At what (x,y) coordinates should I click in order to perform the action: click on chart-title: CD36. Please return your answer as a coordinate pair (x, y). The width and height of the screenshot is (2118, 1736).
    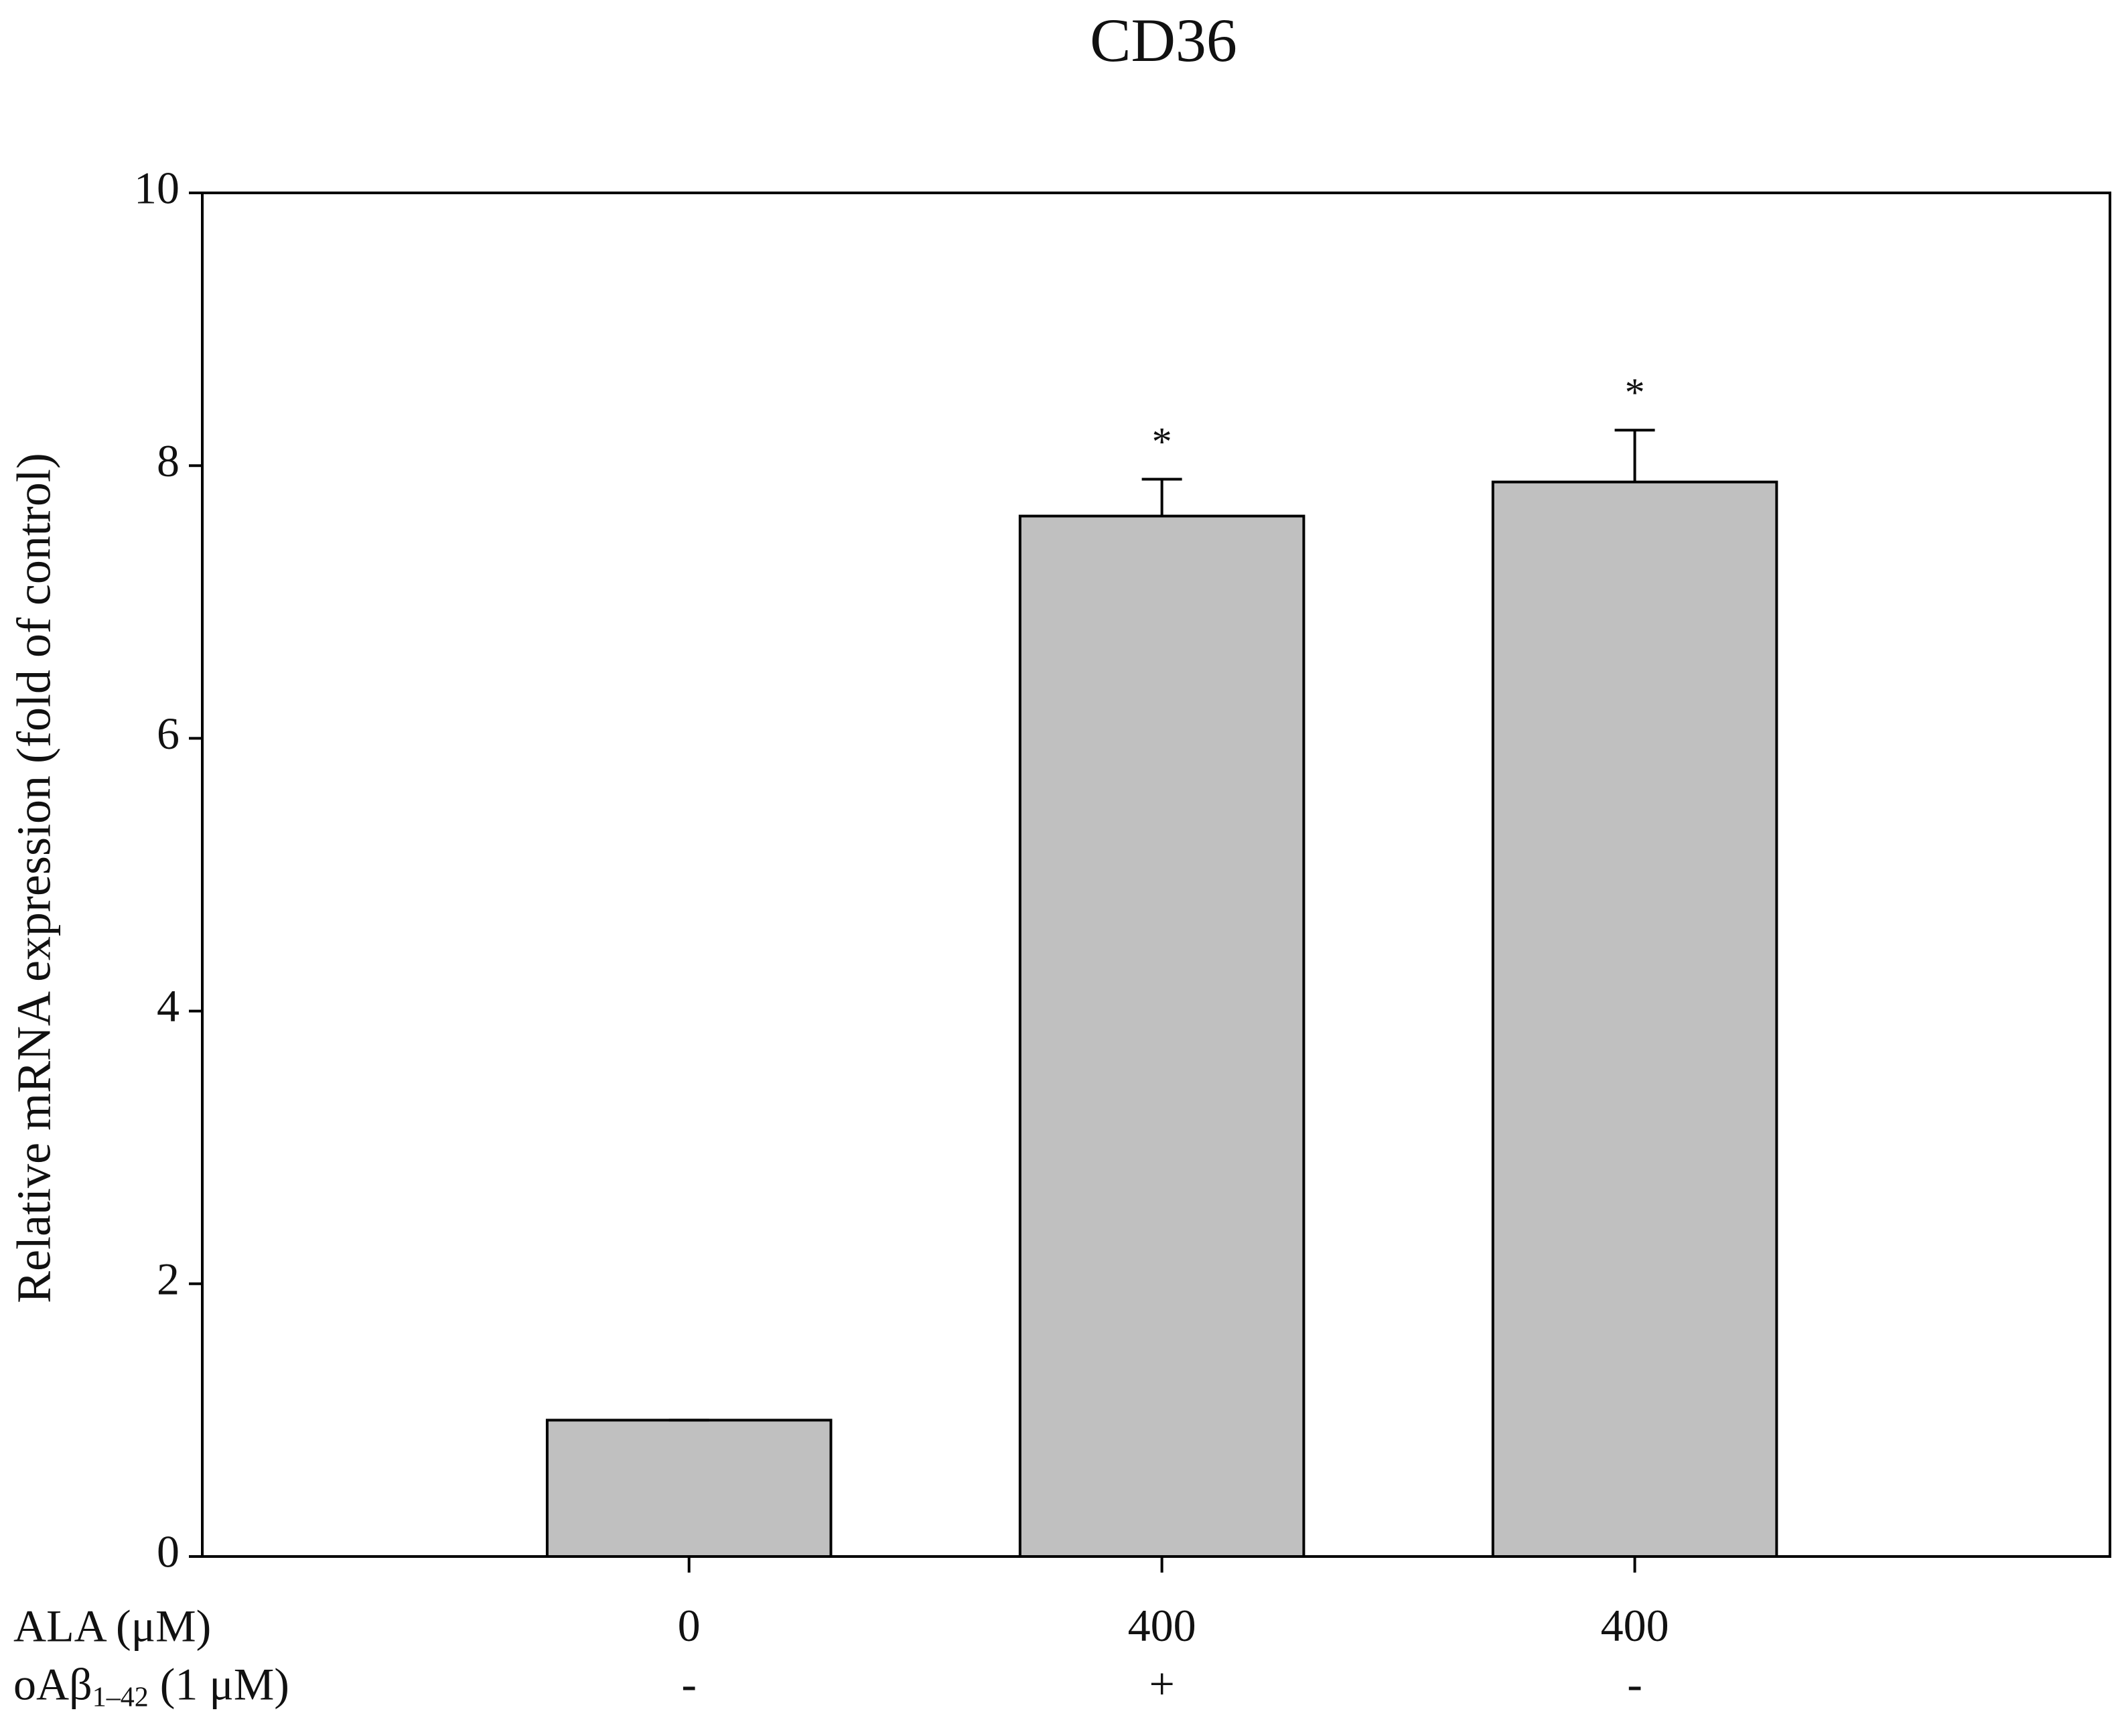
    Looking at the image, I should click on (1163, 40).